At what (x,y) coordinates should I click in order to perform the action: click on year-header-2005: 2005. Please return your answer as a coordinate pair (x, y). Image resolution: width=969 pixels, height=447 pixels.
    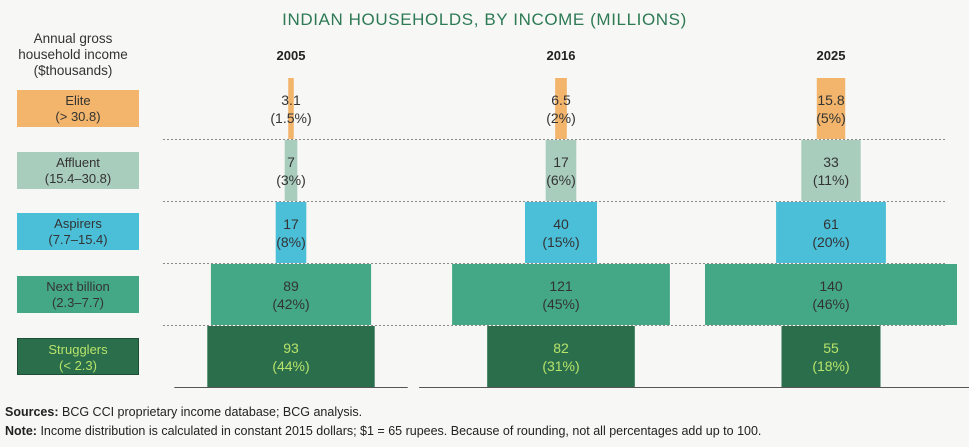
    Looking at the image, I should click on (291, 55).